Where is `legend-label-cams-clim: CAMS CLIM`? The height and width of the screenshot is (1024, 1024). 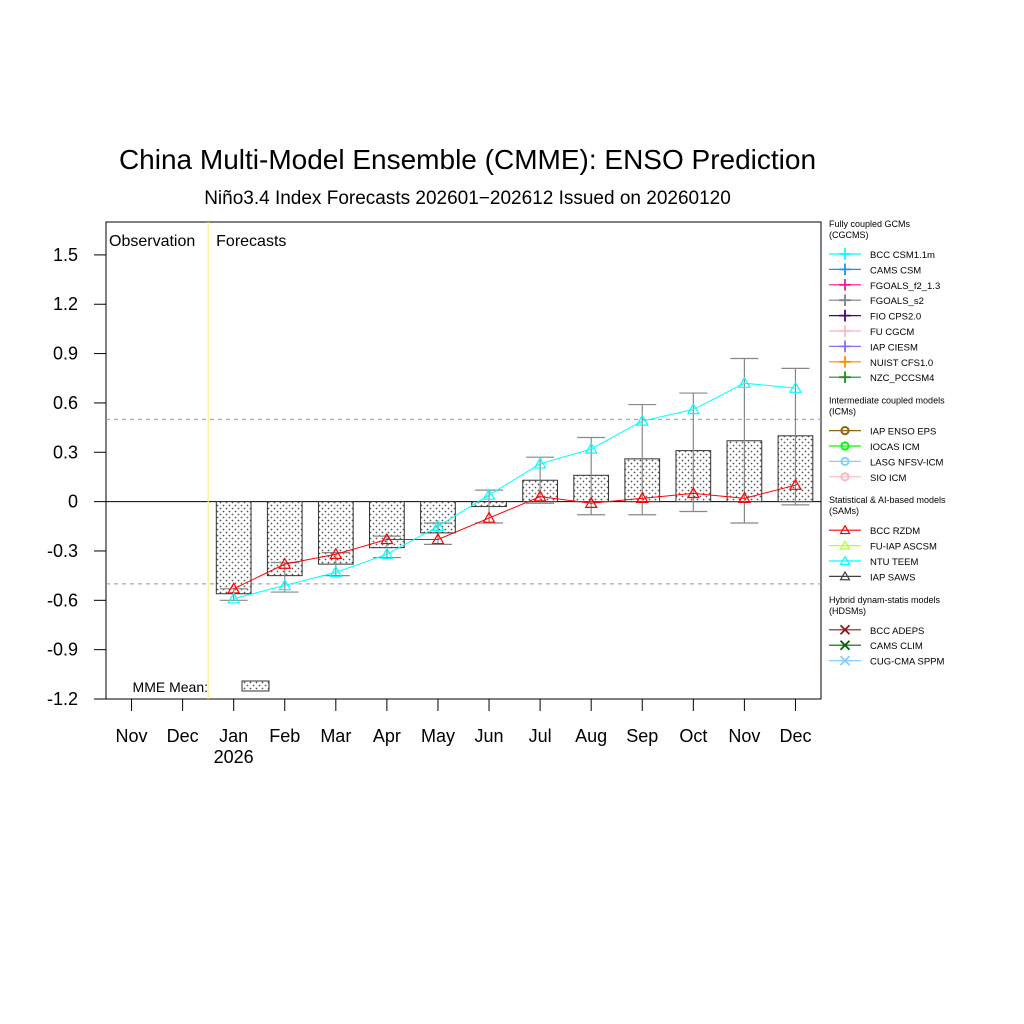
legend-label-cams-clim: CAMS CLIM is located at coordinates (896, 646).